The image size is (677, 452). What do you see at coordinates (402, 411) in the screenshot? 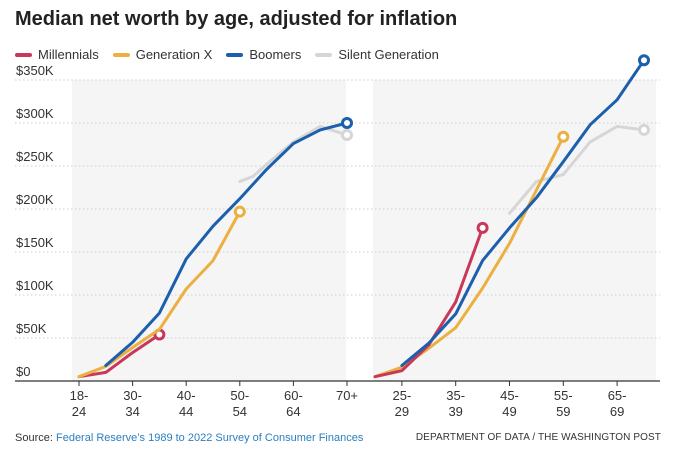
I see `x-tick-label-line2-25-29: 29` at bounding box center [402, 411].